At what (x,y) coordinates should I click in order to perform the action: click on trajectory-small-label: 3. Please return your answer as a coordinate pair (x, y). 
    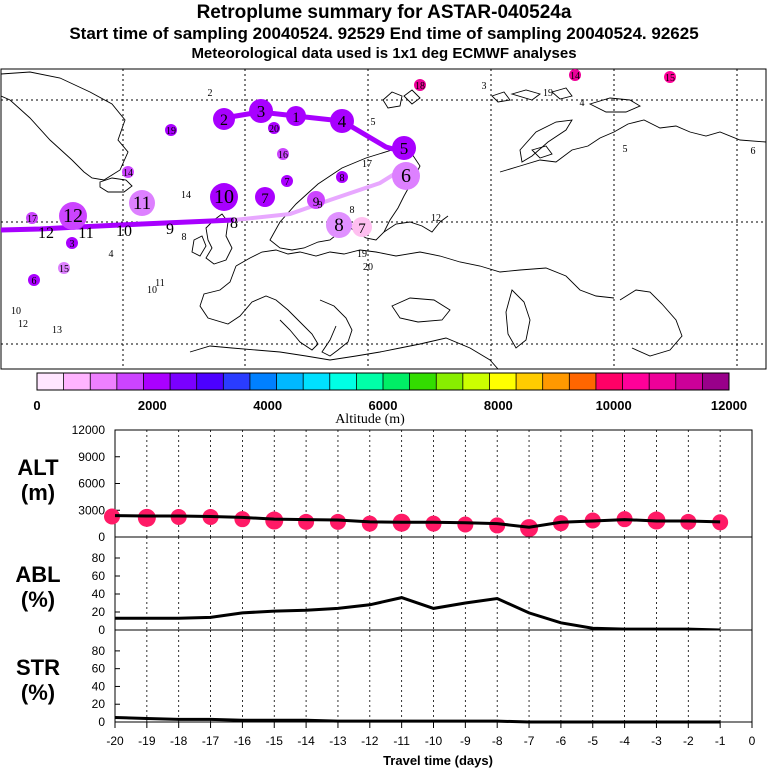
    Looking at the image, I should click on (484, 86).